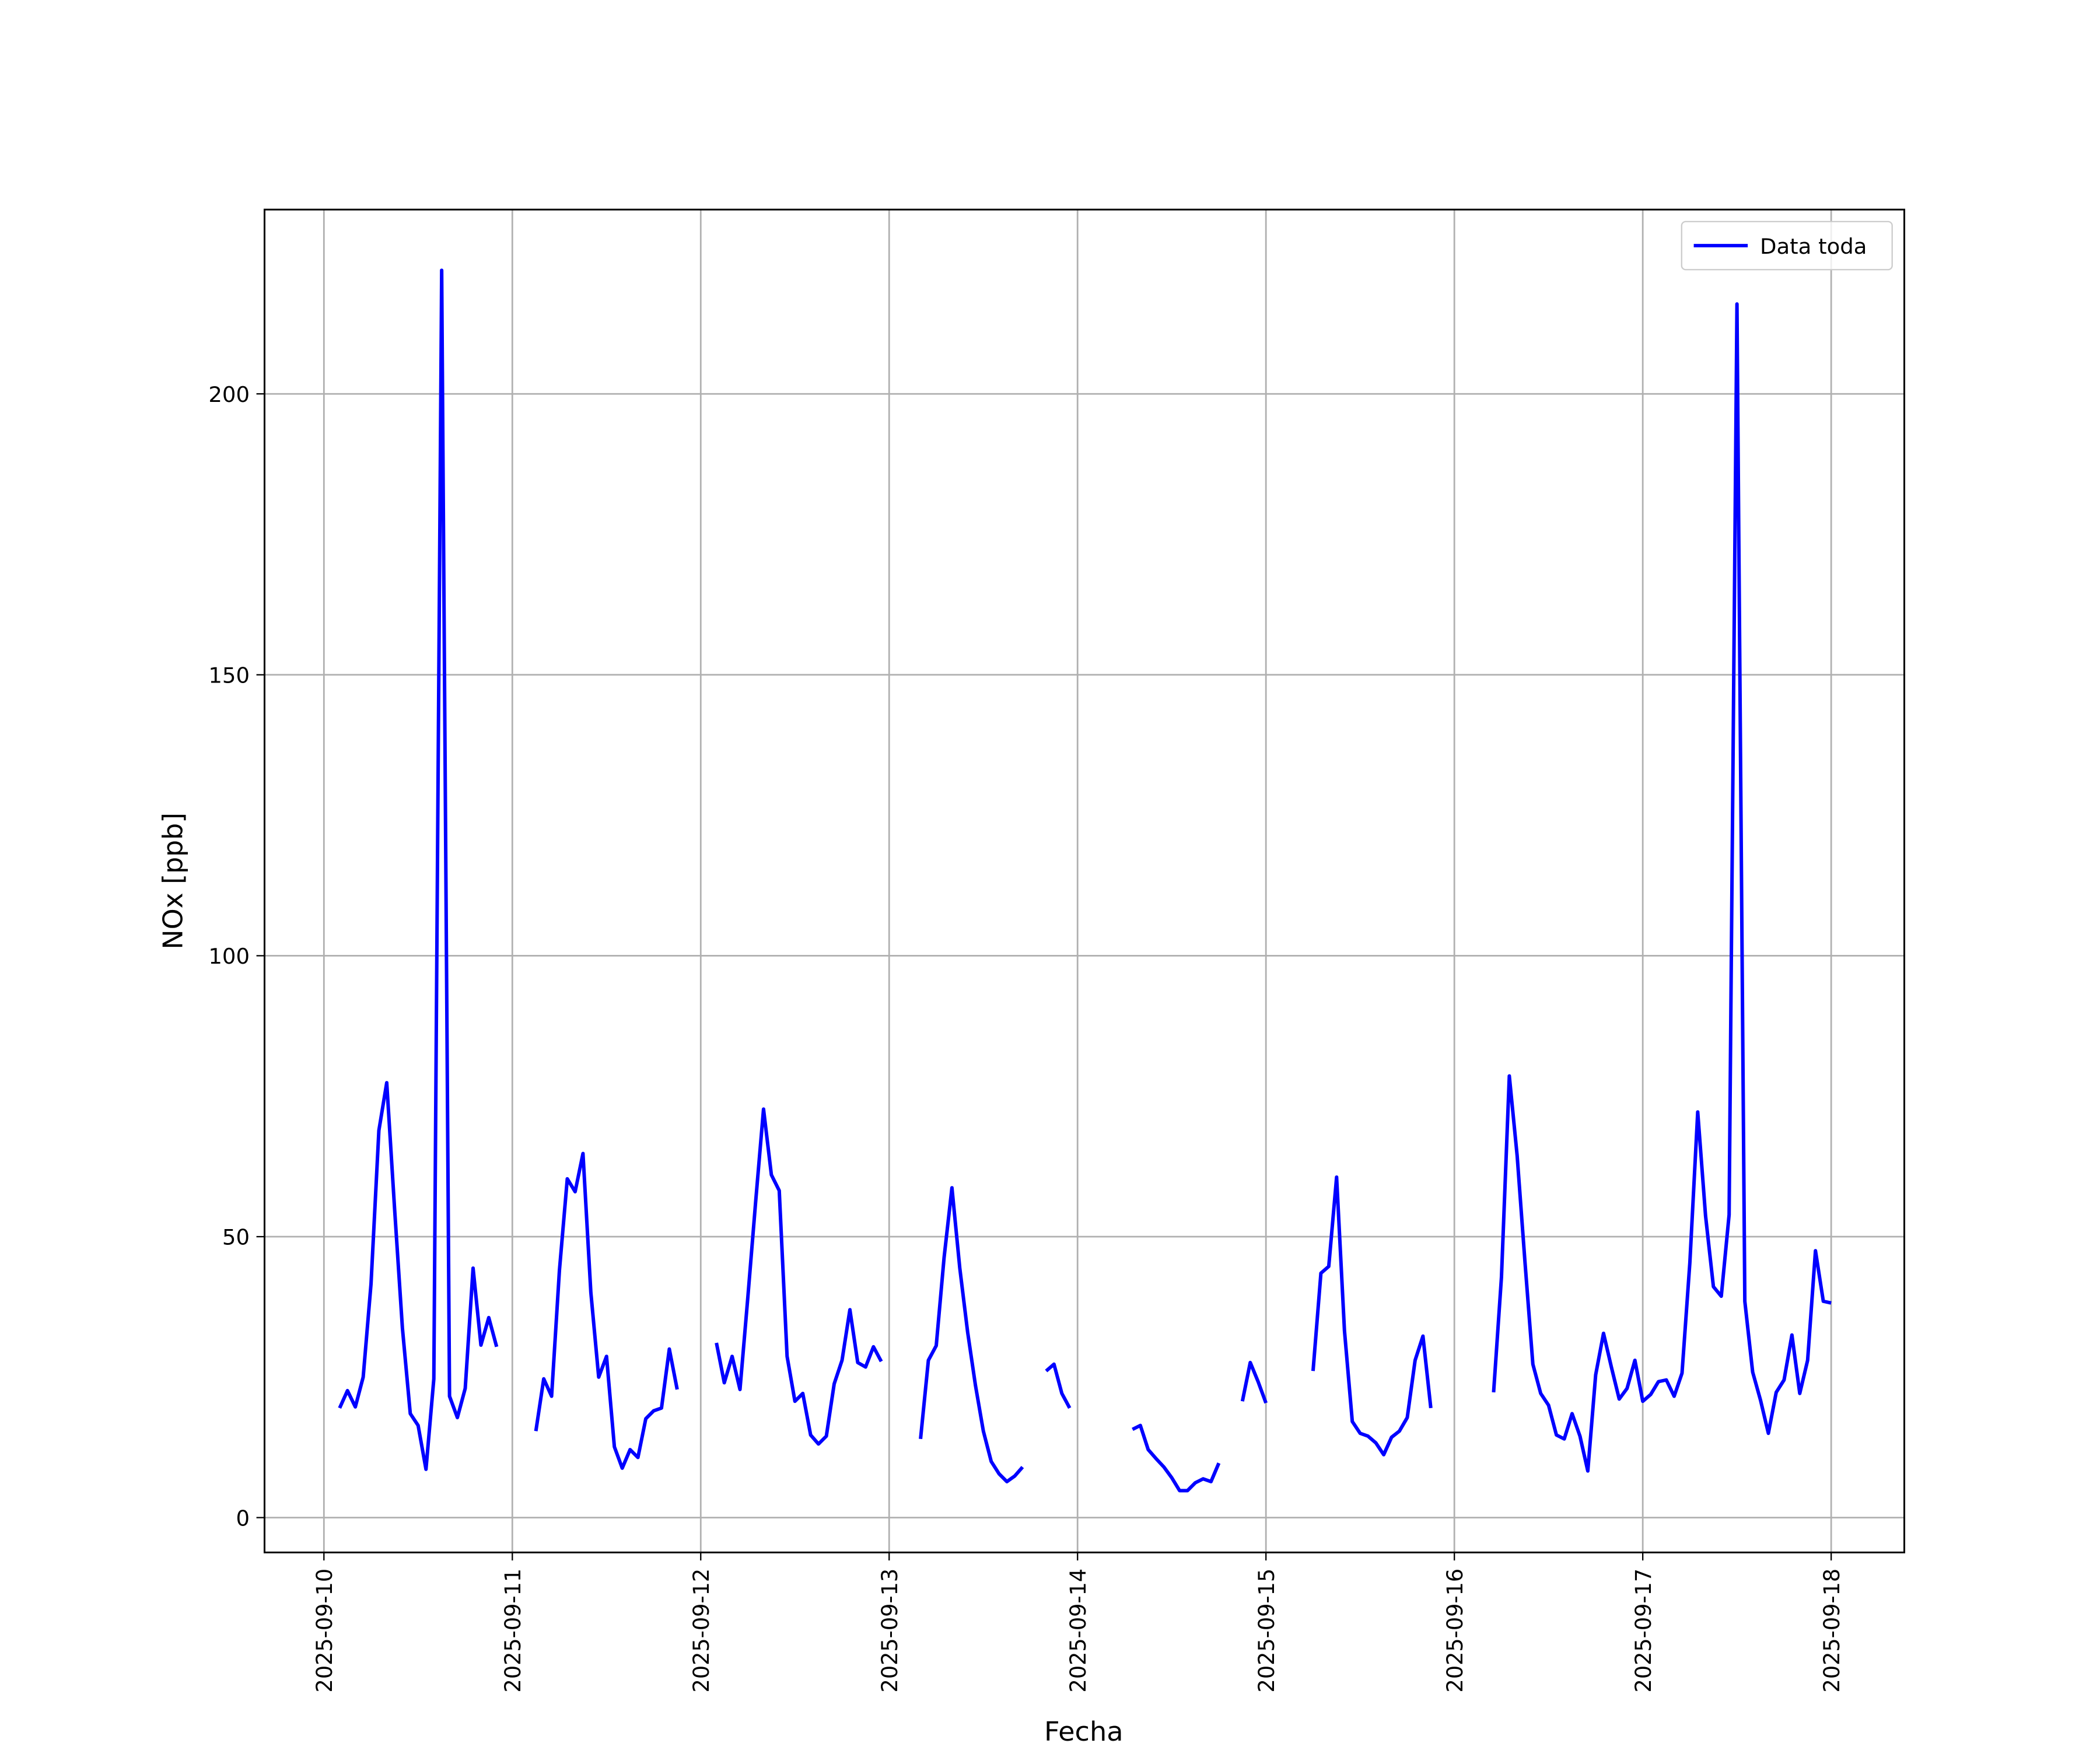 This screenshot has height=1750, width=2100. Describe the element at coordinates (701, 1631) in the screenshot. I see `x-tick-label: 2025-09-12` at that location.